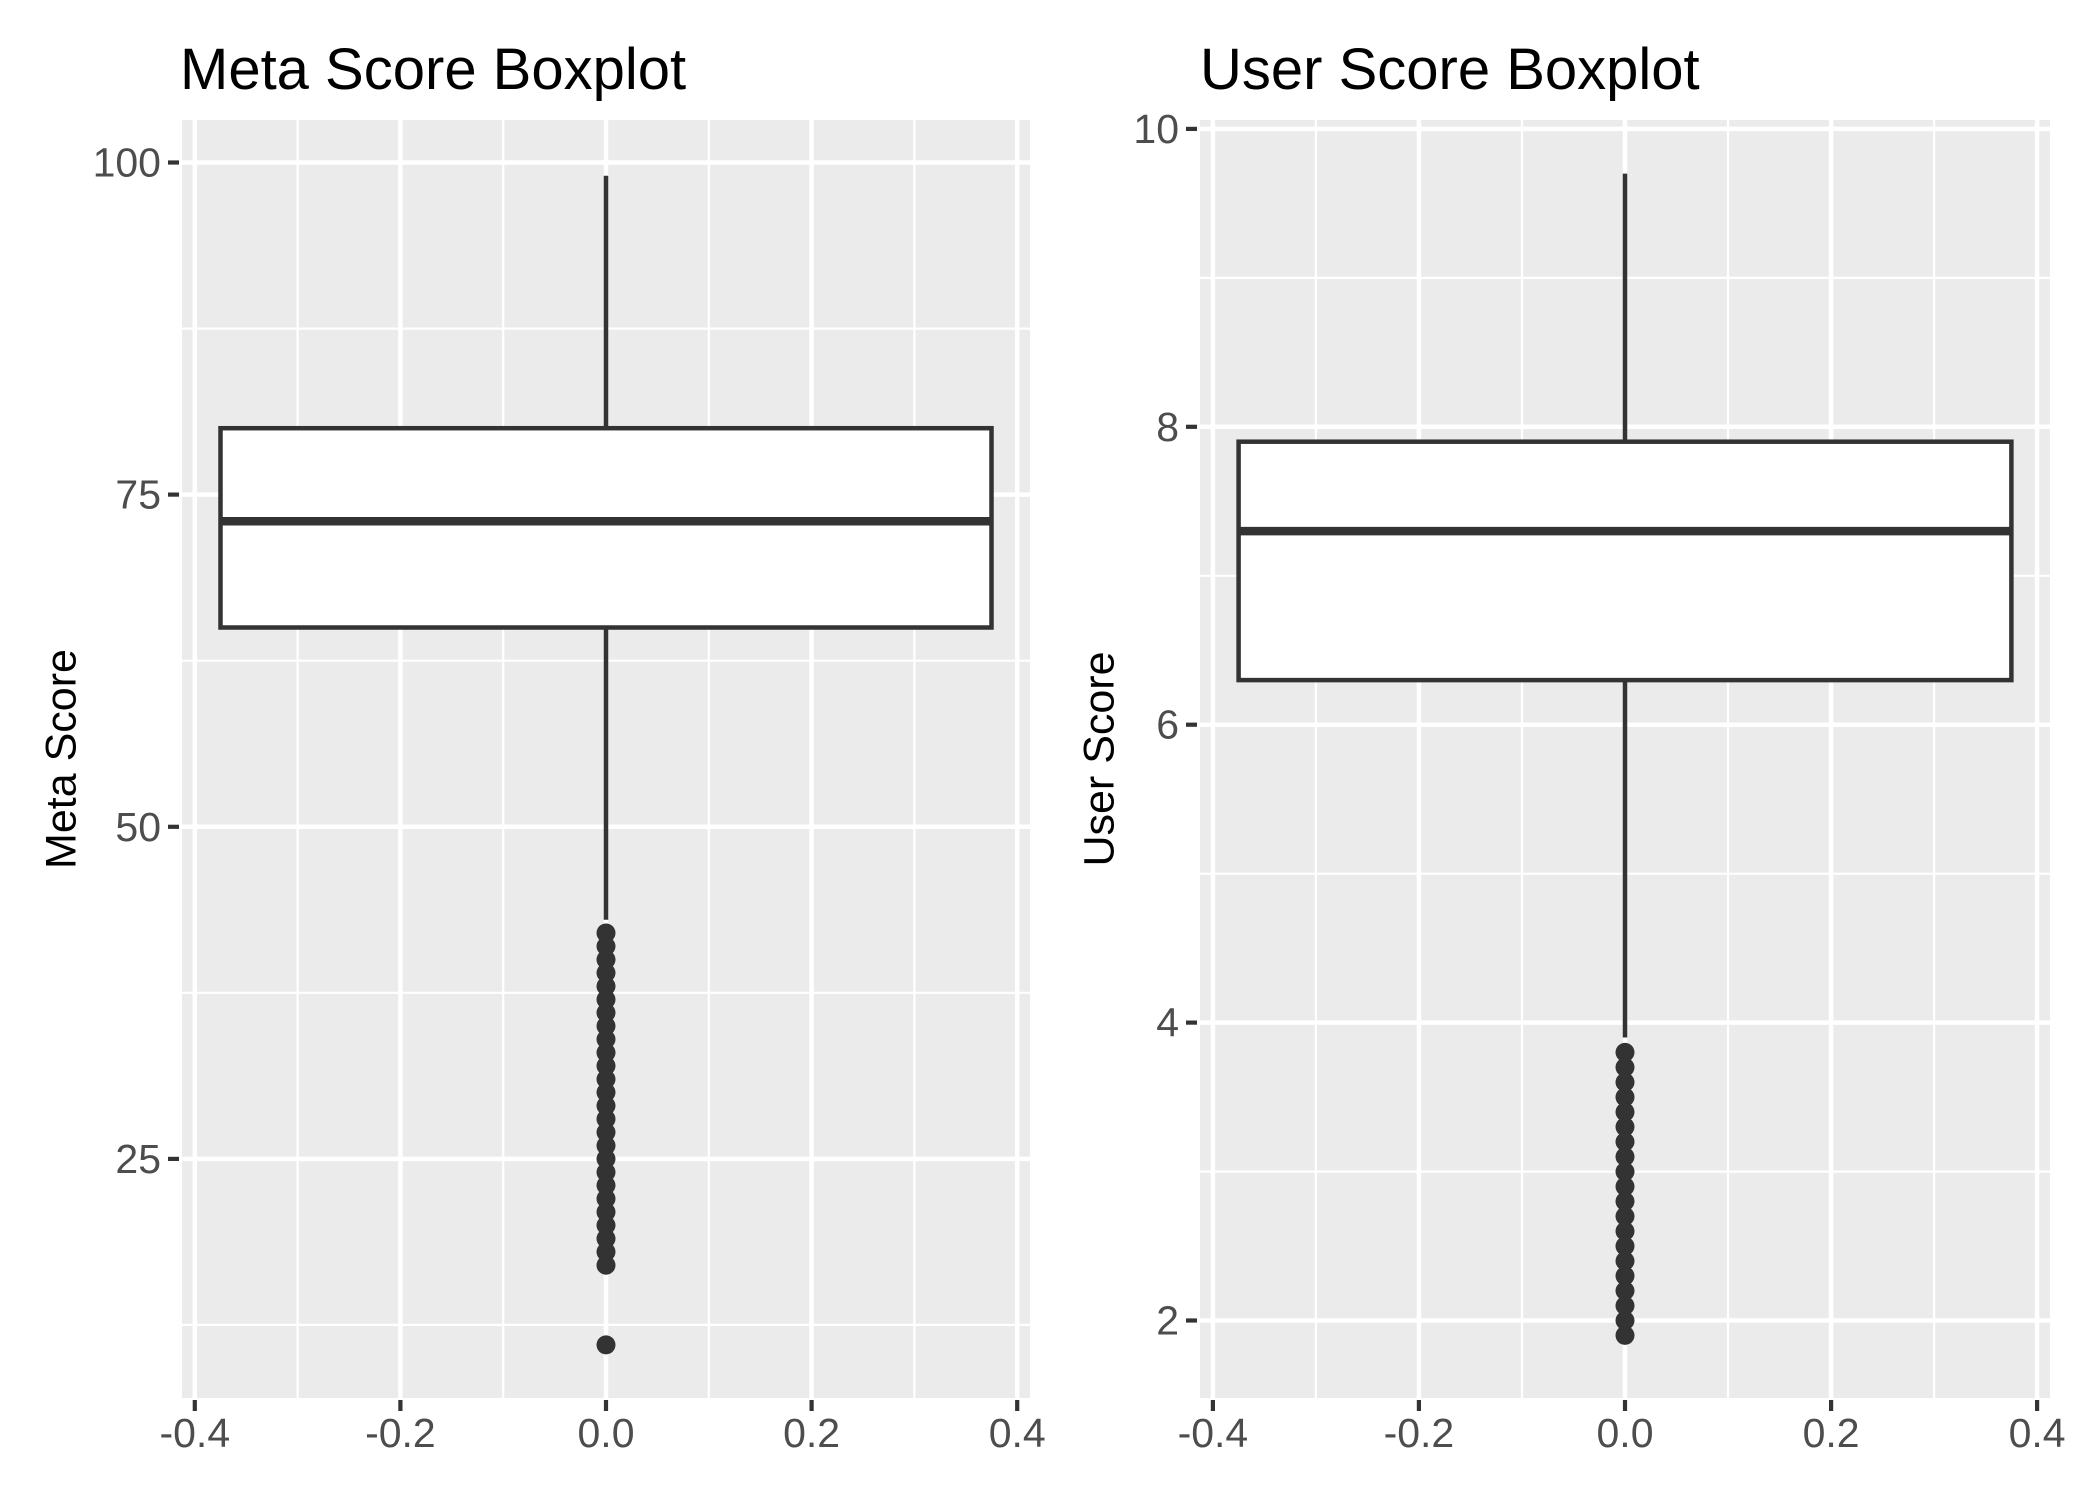  Describe the element at coordinates (138, 827) in the screenshot. I see `y-tick-label: 50` at that location.